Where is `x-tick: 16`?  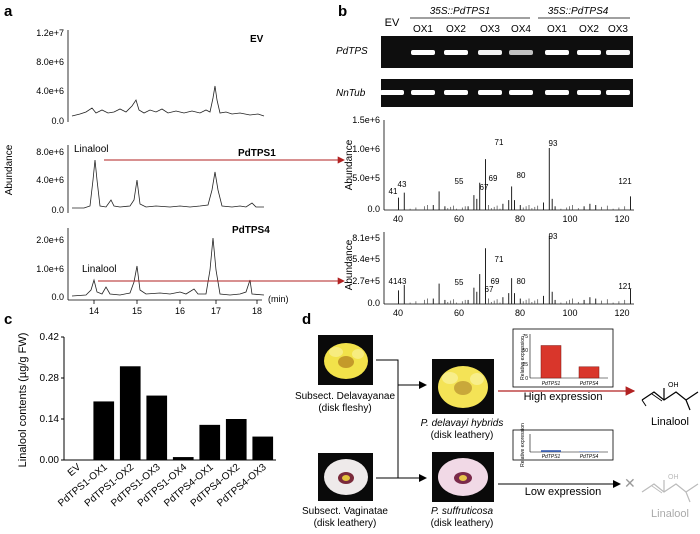
x-tick: 16 is located at coordinates (180, 311).